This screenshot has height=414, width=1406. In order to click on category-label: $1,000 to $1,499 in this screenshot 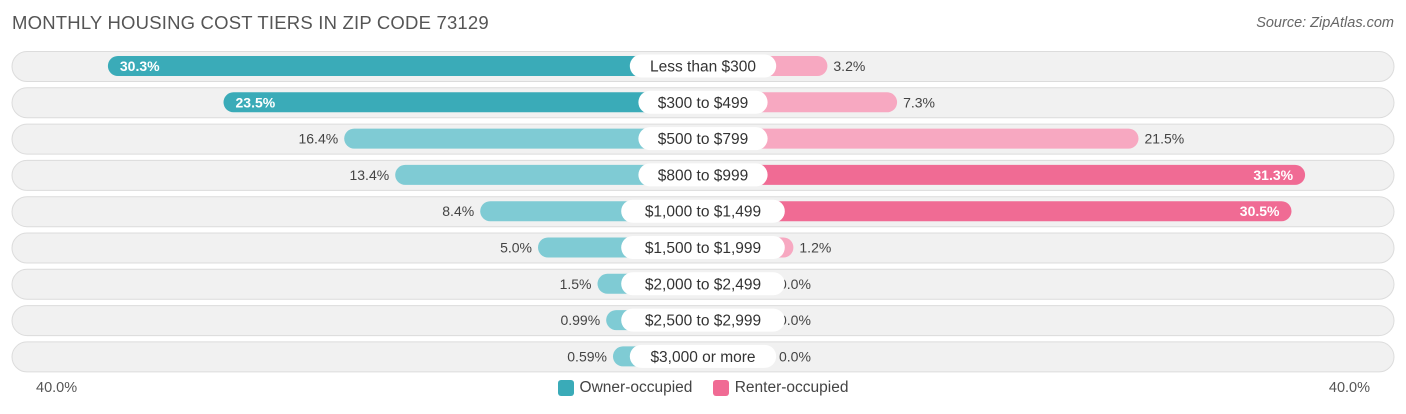, I will do `click(703, 212)`.